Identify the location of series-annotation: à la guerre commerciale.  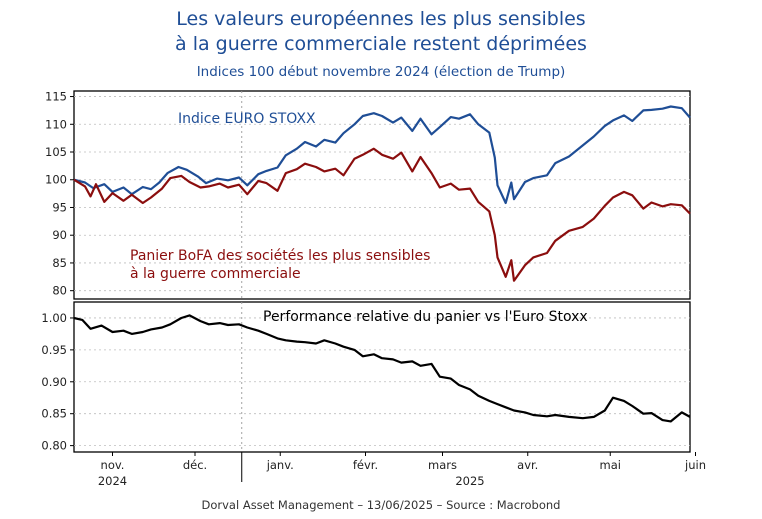
(215, 274).